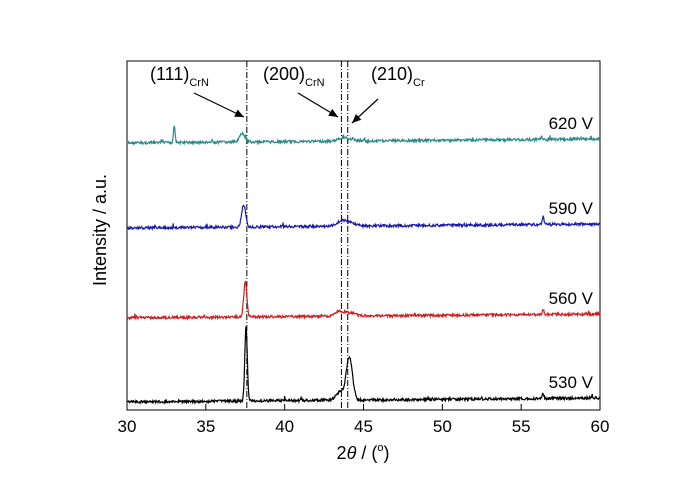  I want to click on peak-annotations: (111)CrN (200)CrN (210)Cr, so click(287, 94).